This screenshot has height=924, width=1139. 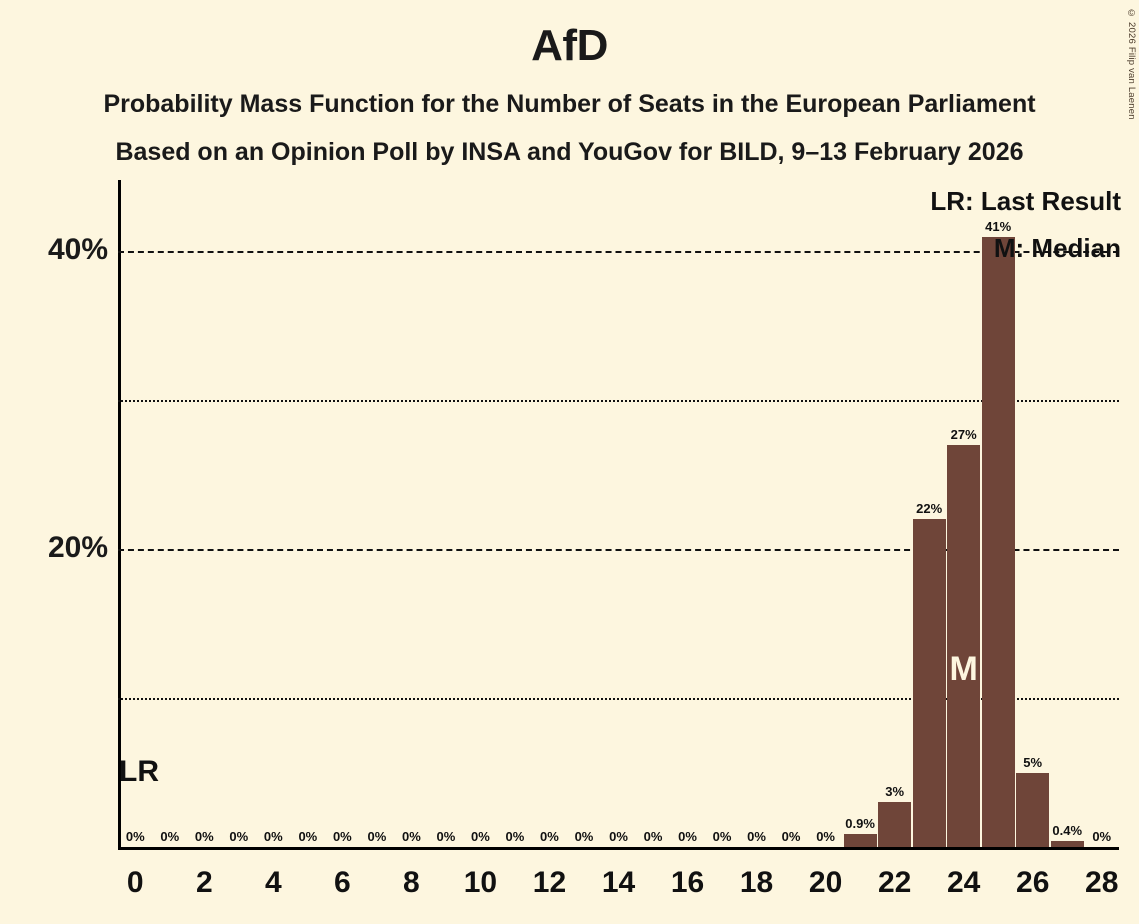 What do you see at coordinates (204, 882) in the screenshot?
I see `x-axis-label-2: 2` at bounding box center [204, 882].